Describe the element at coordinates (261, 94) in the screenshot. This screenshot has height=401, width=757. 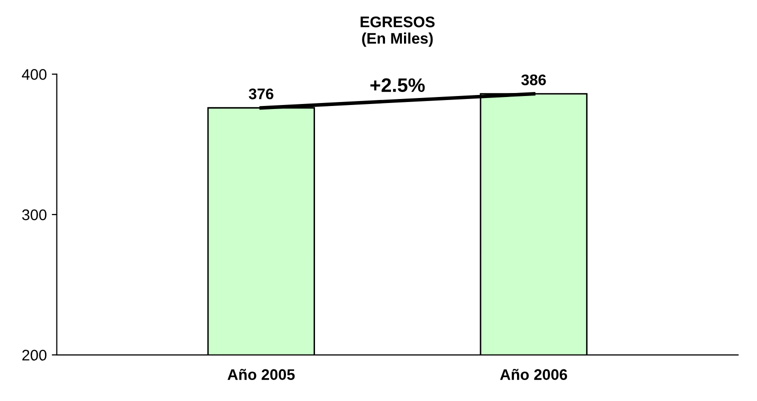
I see `data-label: 376` at that location.